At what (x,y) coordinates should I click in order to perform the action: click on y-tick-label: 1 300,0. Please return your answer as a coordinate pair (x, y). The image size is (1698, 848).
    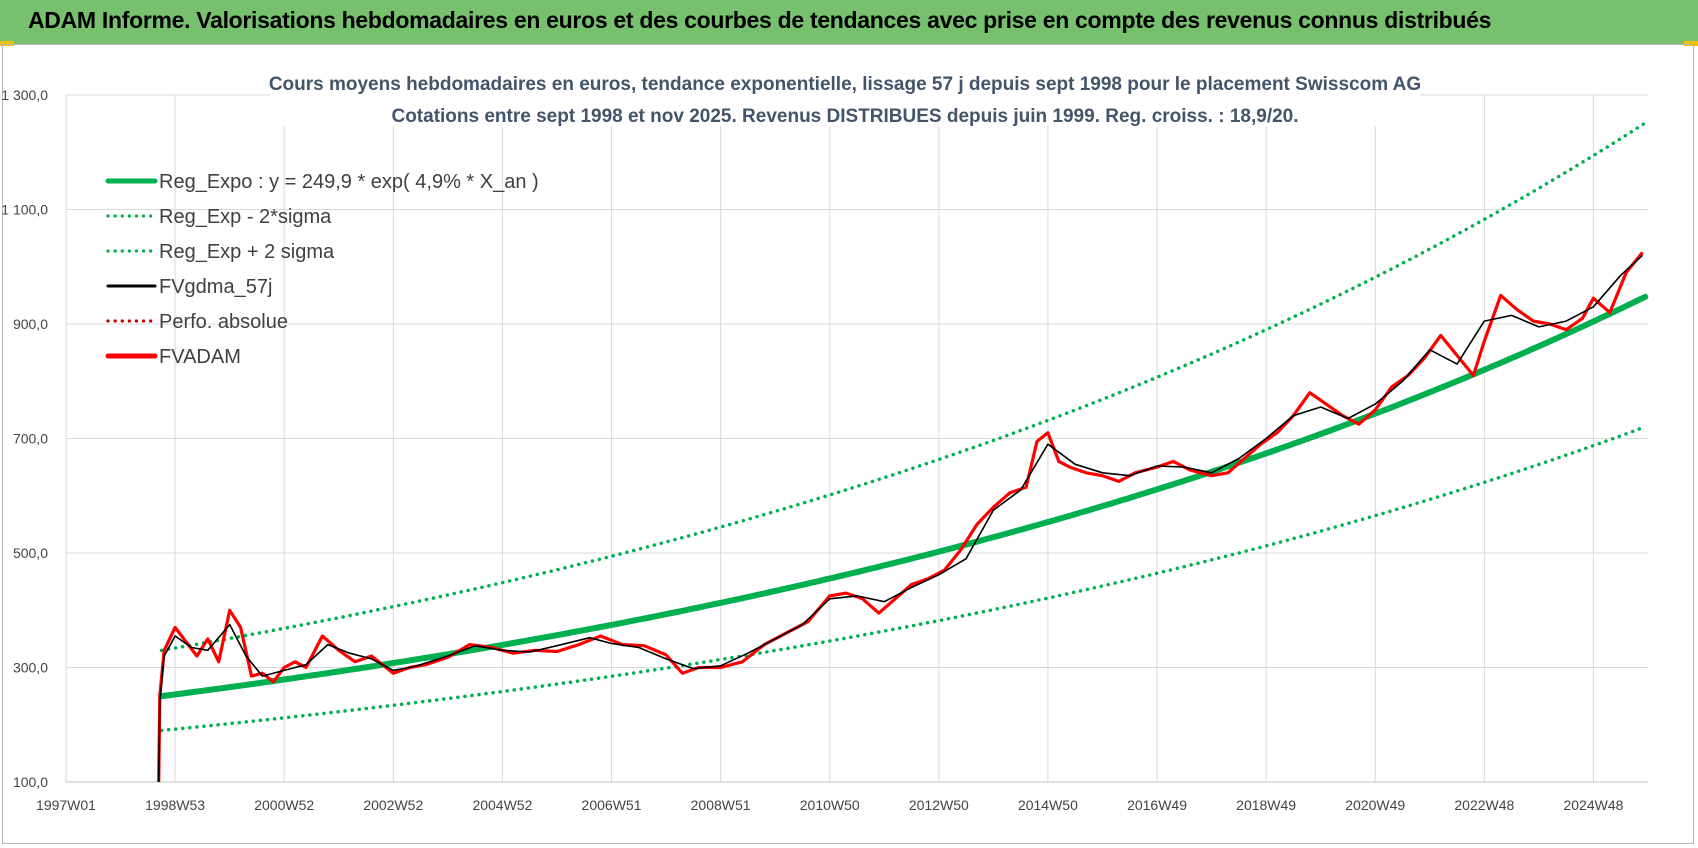
    Looking at the image, I should click on (24, 95).